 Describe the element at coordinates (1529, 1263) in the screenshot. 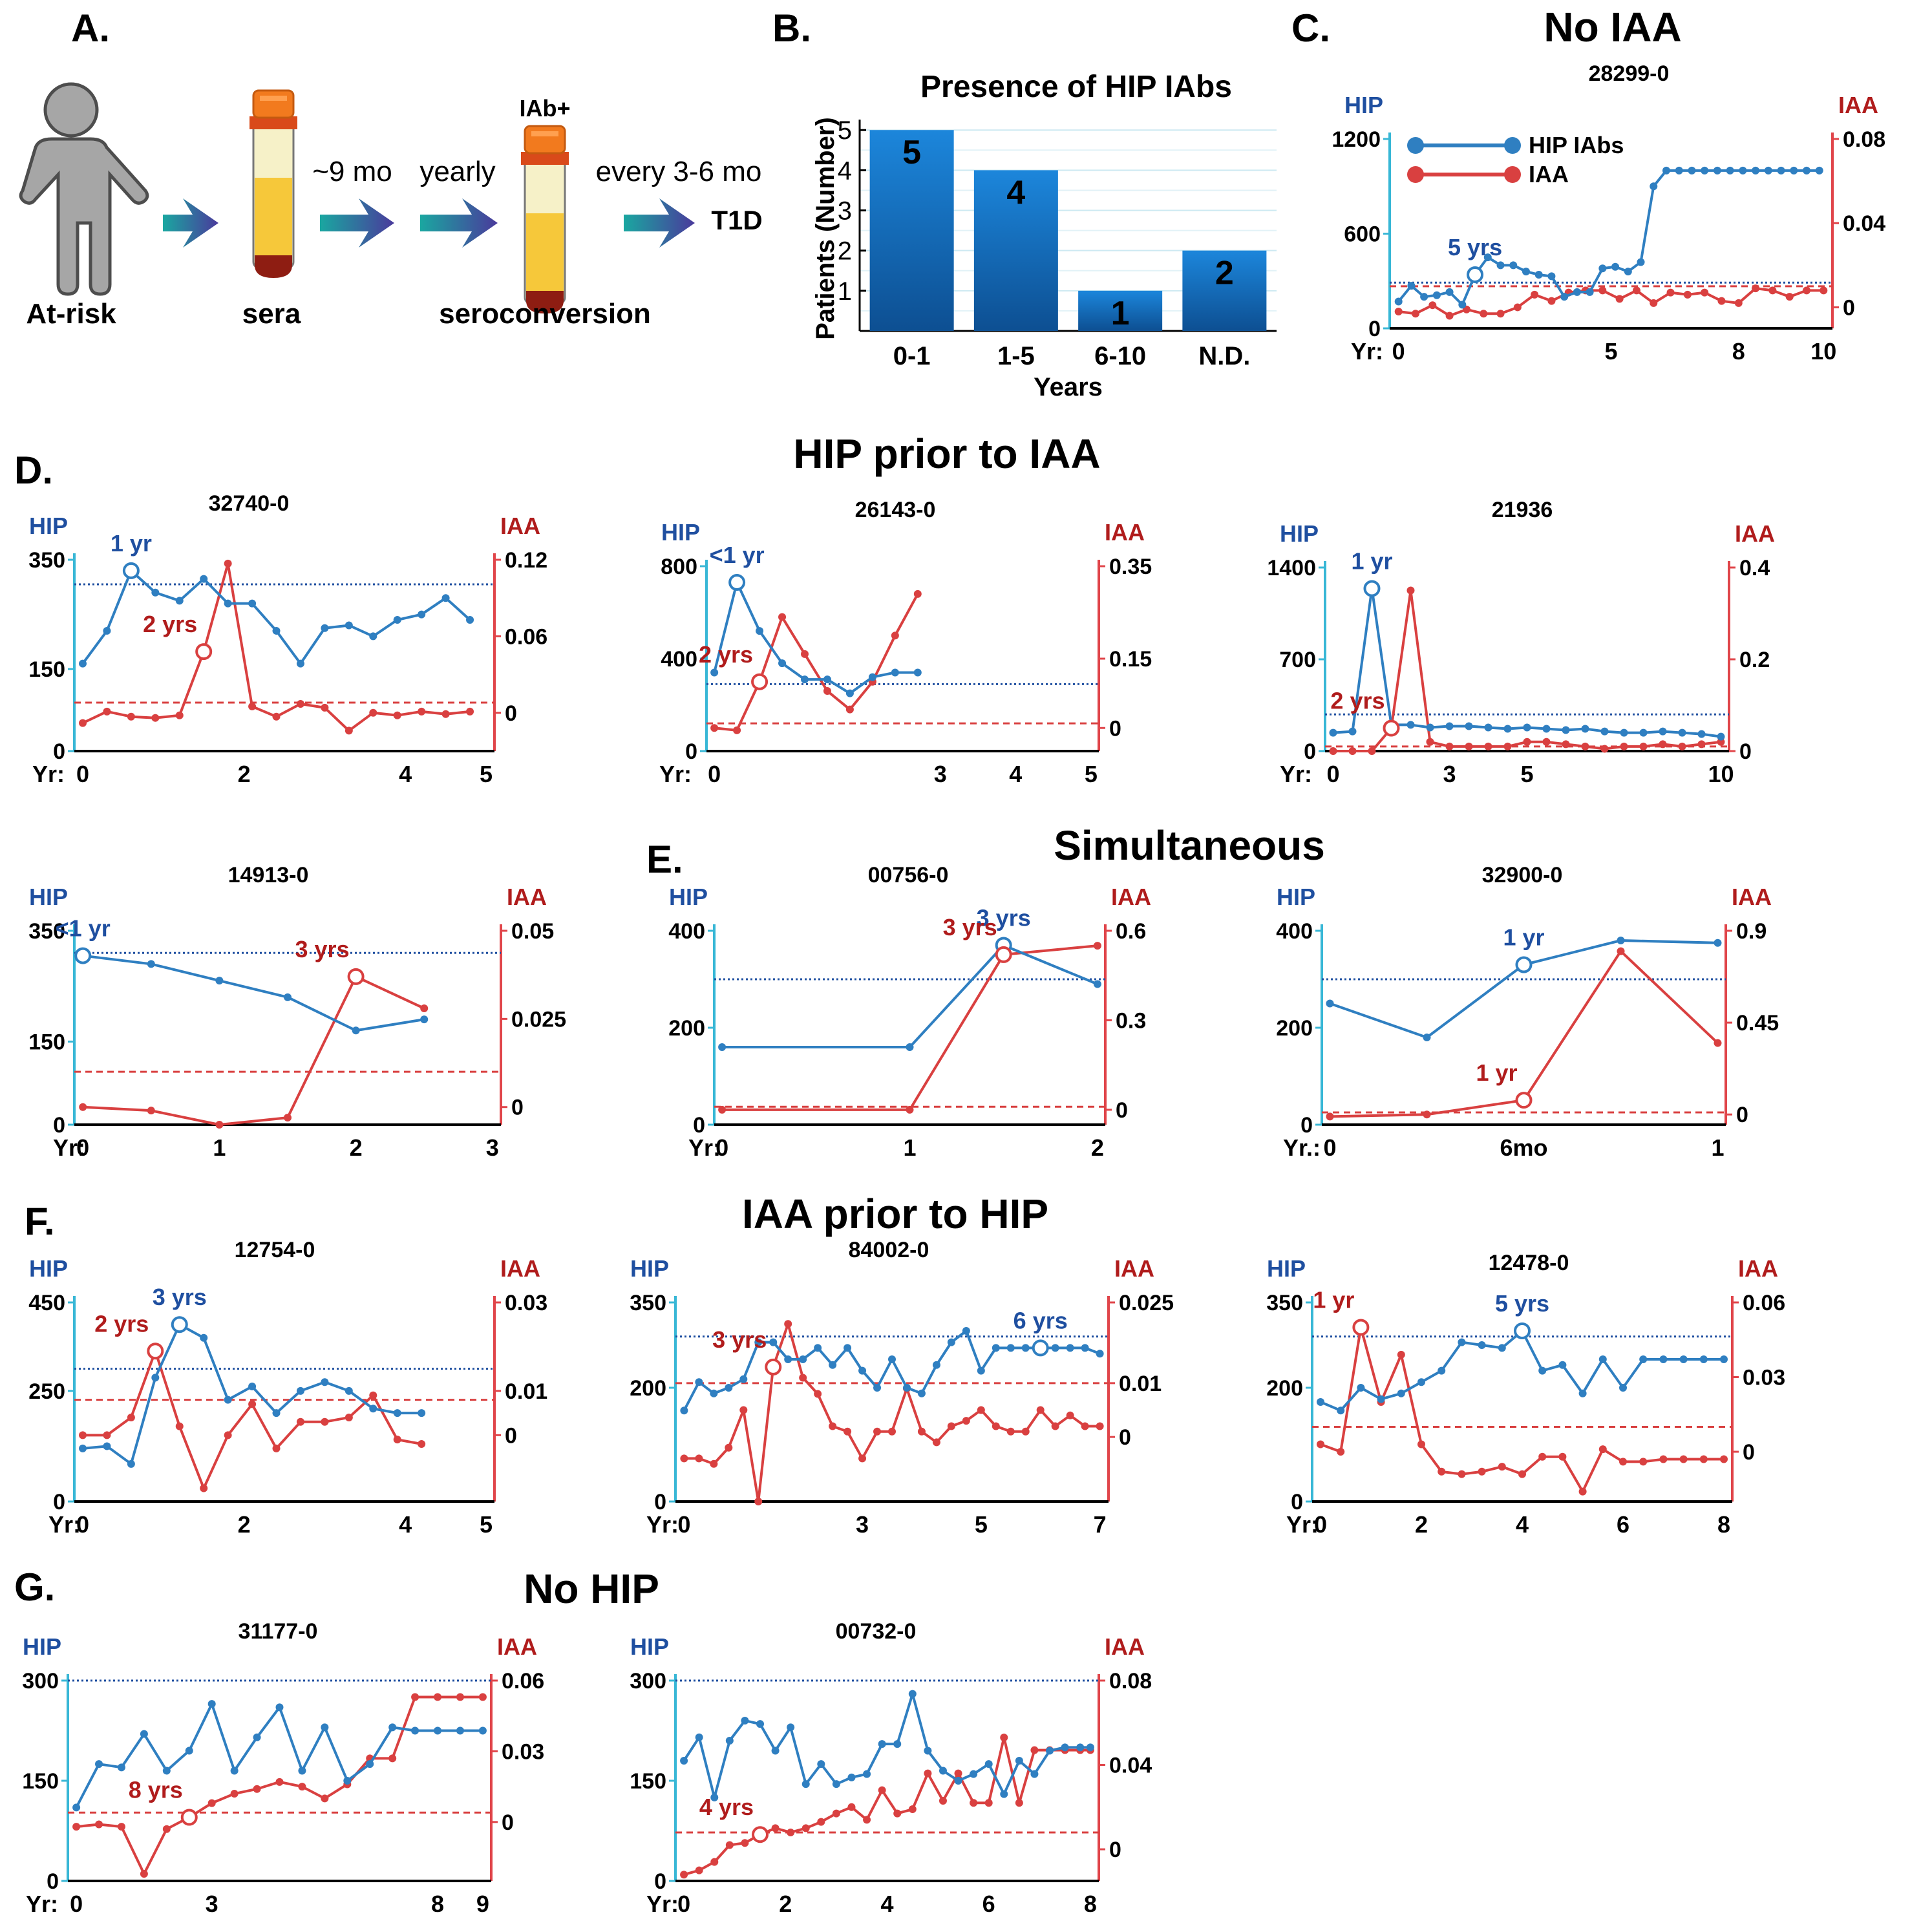

I see `chart-title: 12478-0` at that location.